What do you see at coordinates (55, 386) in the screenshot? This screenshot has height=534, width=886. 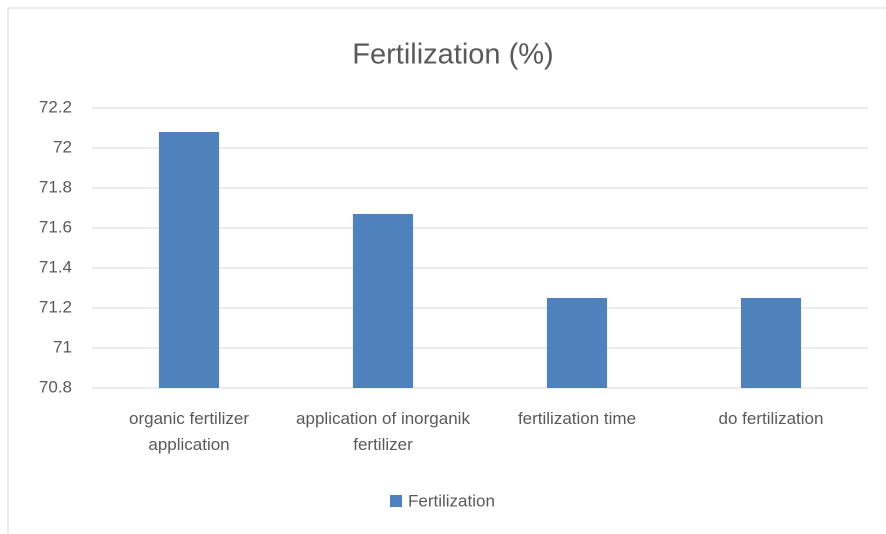 I see `y-tick-label: 70.8` at bounding box center [55, 386].